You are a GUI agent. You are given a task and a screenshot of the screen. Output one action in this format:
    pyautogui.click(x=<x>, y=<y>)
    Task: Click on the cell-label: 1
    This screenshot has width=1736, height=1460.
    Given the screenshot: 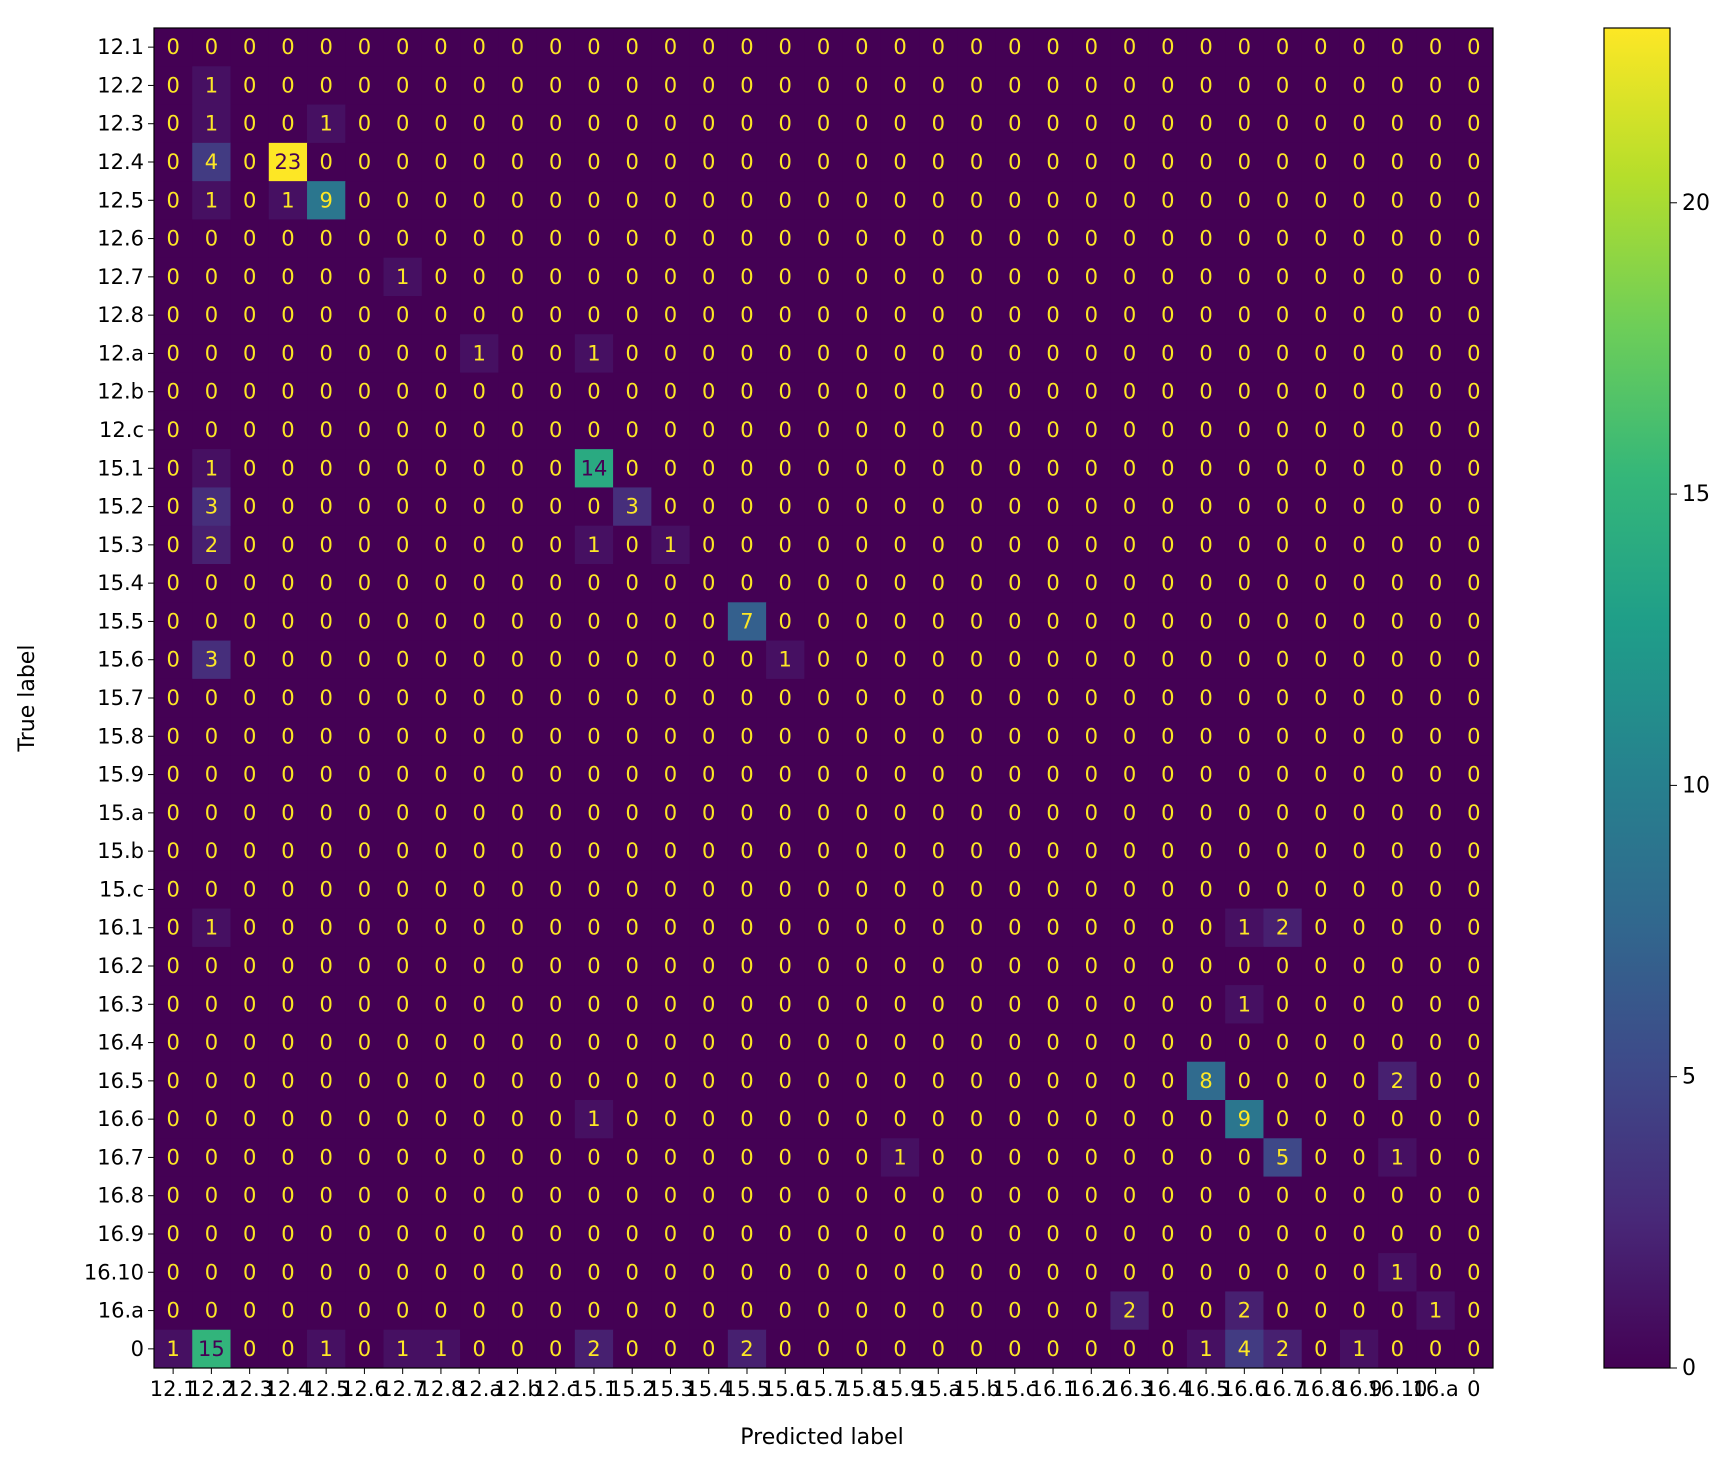 What is the action you would take?
    pyautogui.click(x=172, y=1349)
    